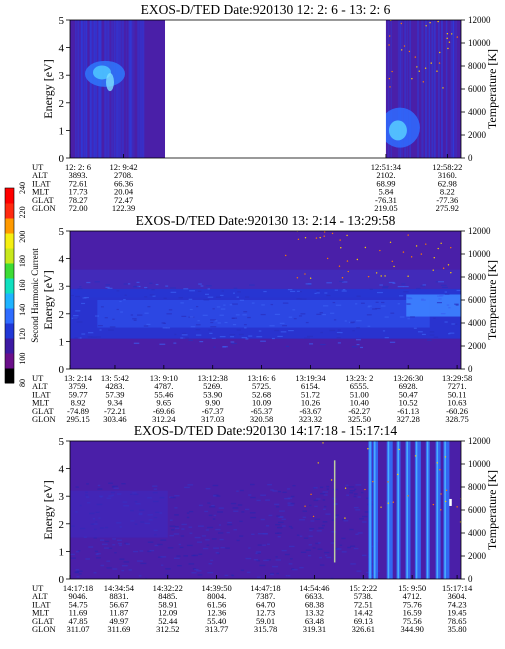 The height and width of the screenshot is (649, 505). I want to click on orbit-value-glat: -69.66, so click(164, 411).